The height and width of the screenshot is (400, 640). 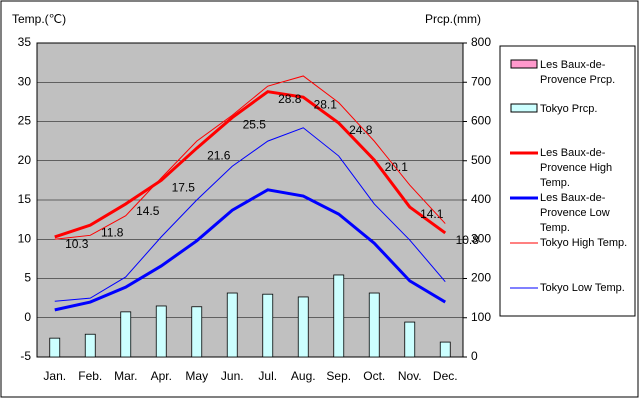 I want to click on data-label: 25.5, so click(x=255, y=125).